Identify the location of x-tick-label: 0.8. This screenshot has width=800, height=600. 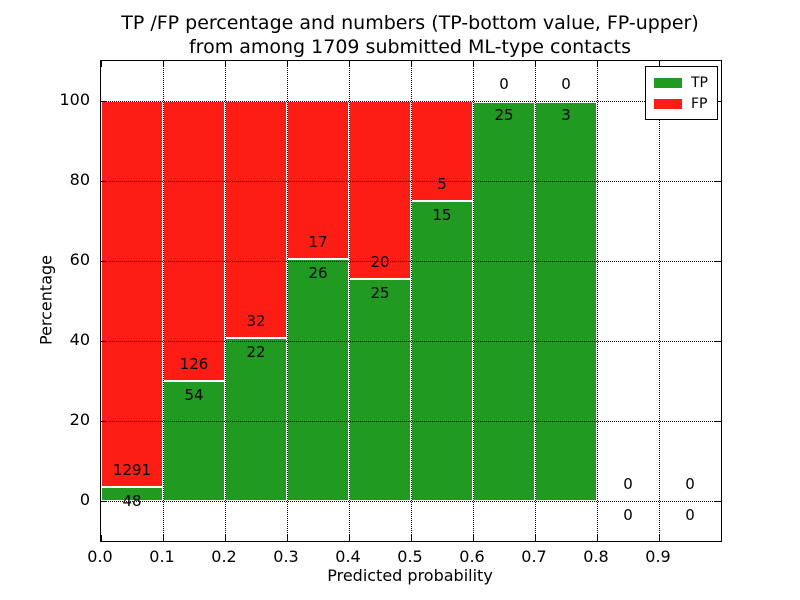
(596, 556).